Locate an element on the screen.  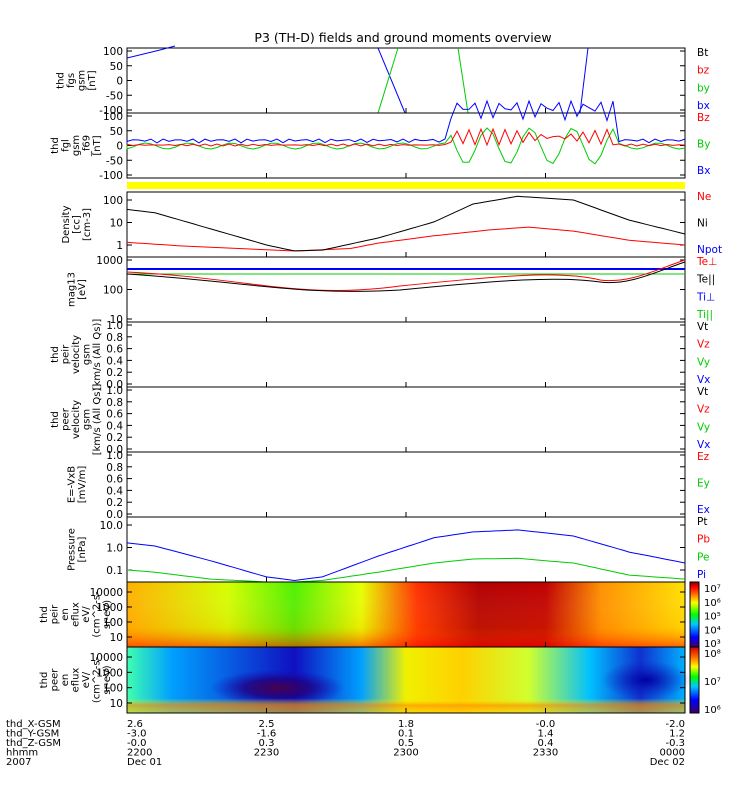
legend-bz: bz is located at coordinates (703, 71).